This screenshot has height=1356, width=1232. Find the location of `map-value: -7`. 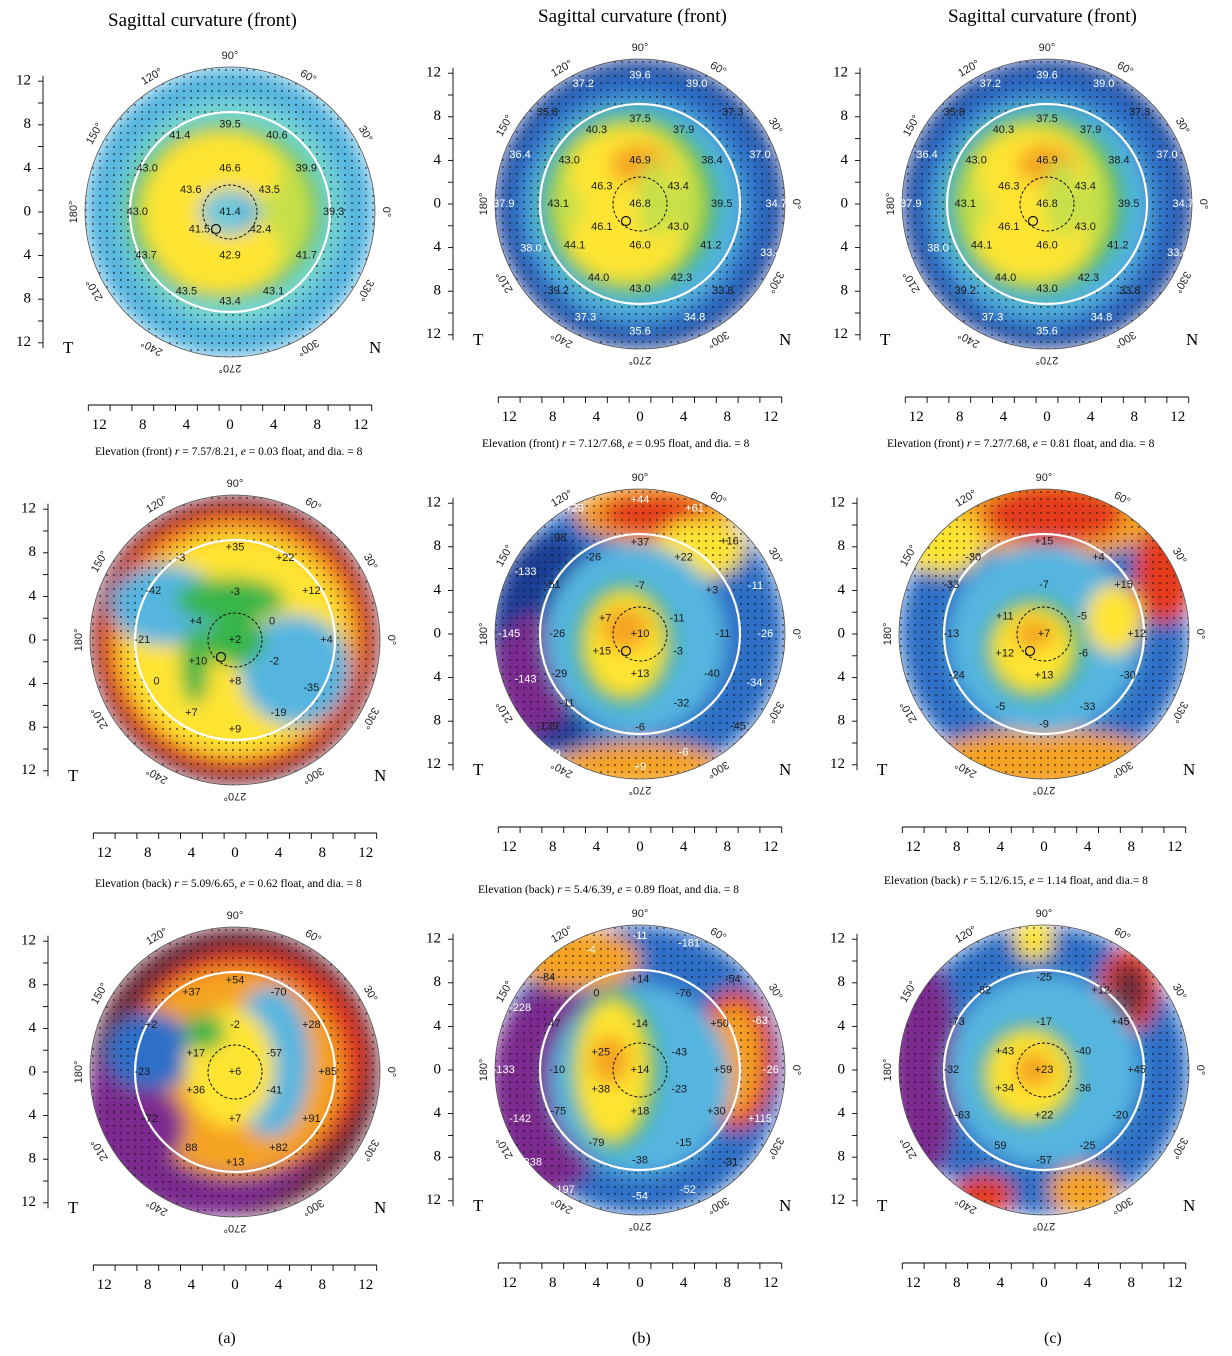

map-value: -7 is located at coordinates (1044, 585).